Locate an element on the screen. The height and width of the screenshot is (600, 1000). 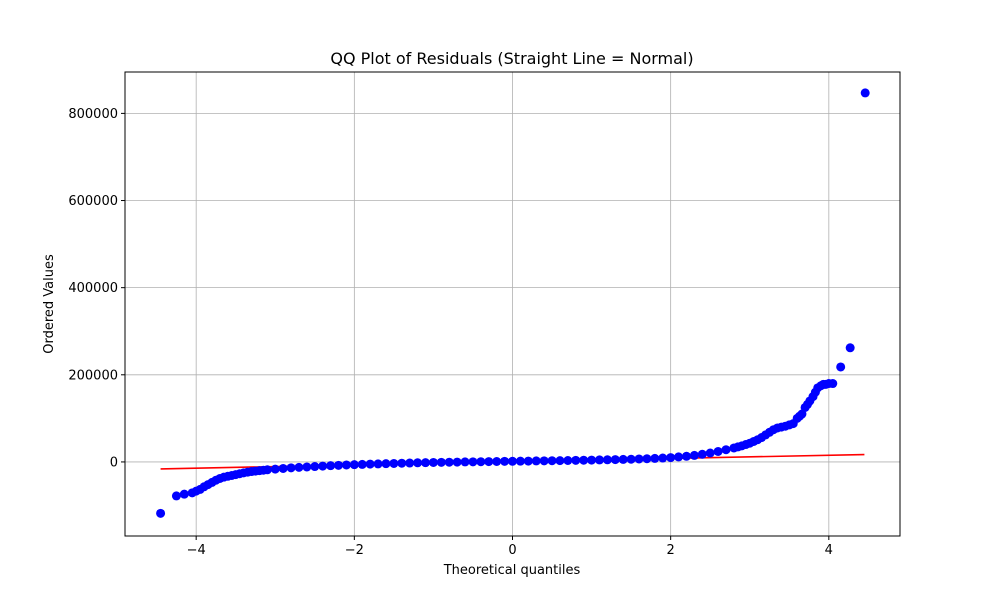
x-axis-ticks: −4 −2 0 2 4 is located at coordinates (510, 547).